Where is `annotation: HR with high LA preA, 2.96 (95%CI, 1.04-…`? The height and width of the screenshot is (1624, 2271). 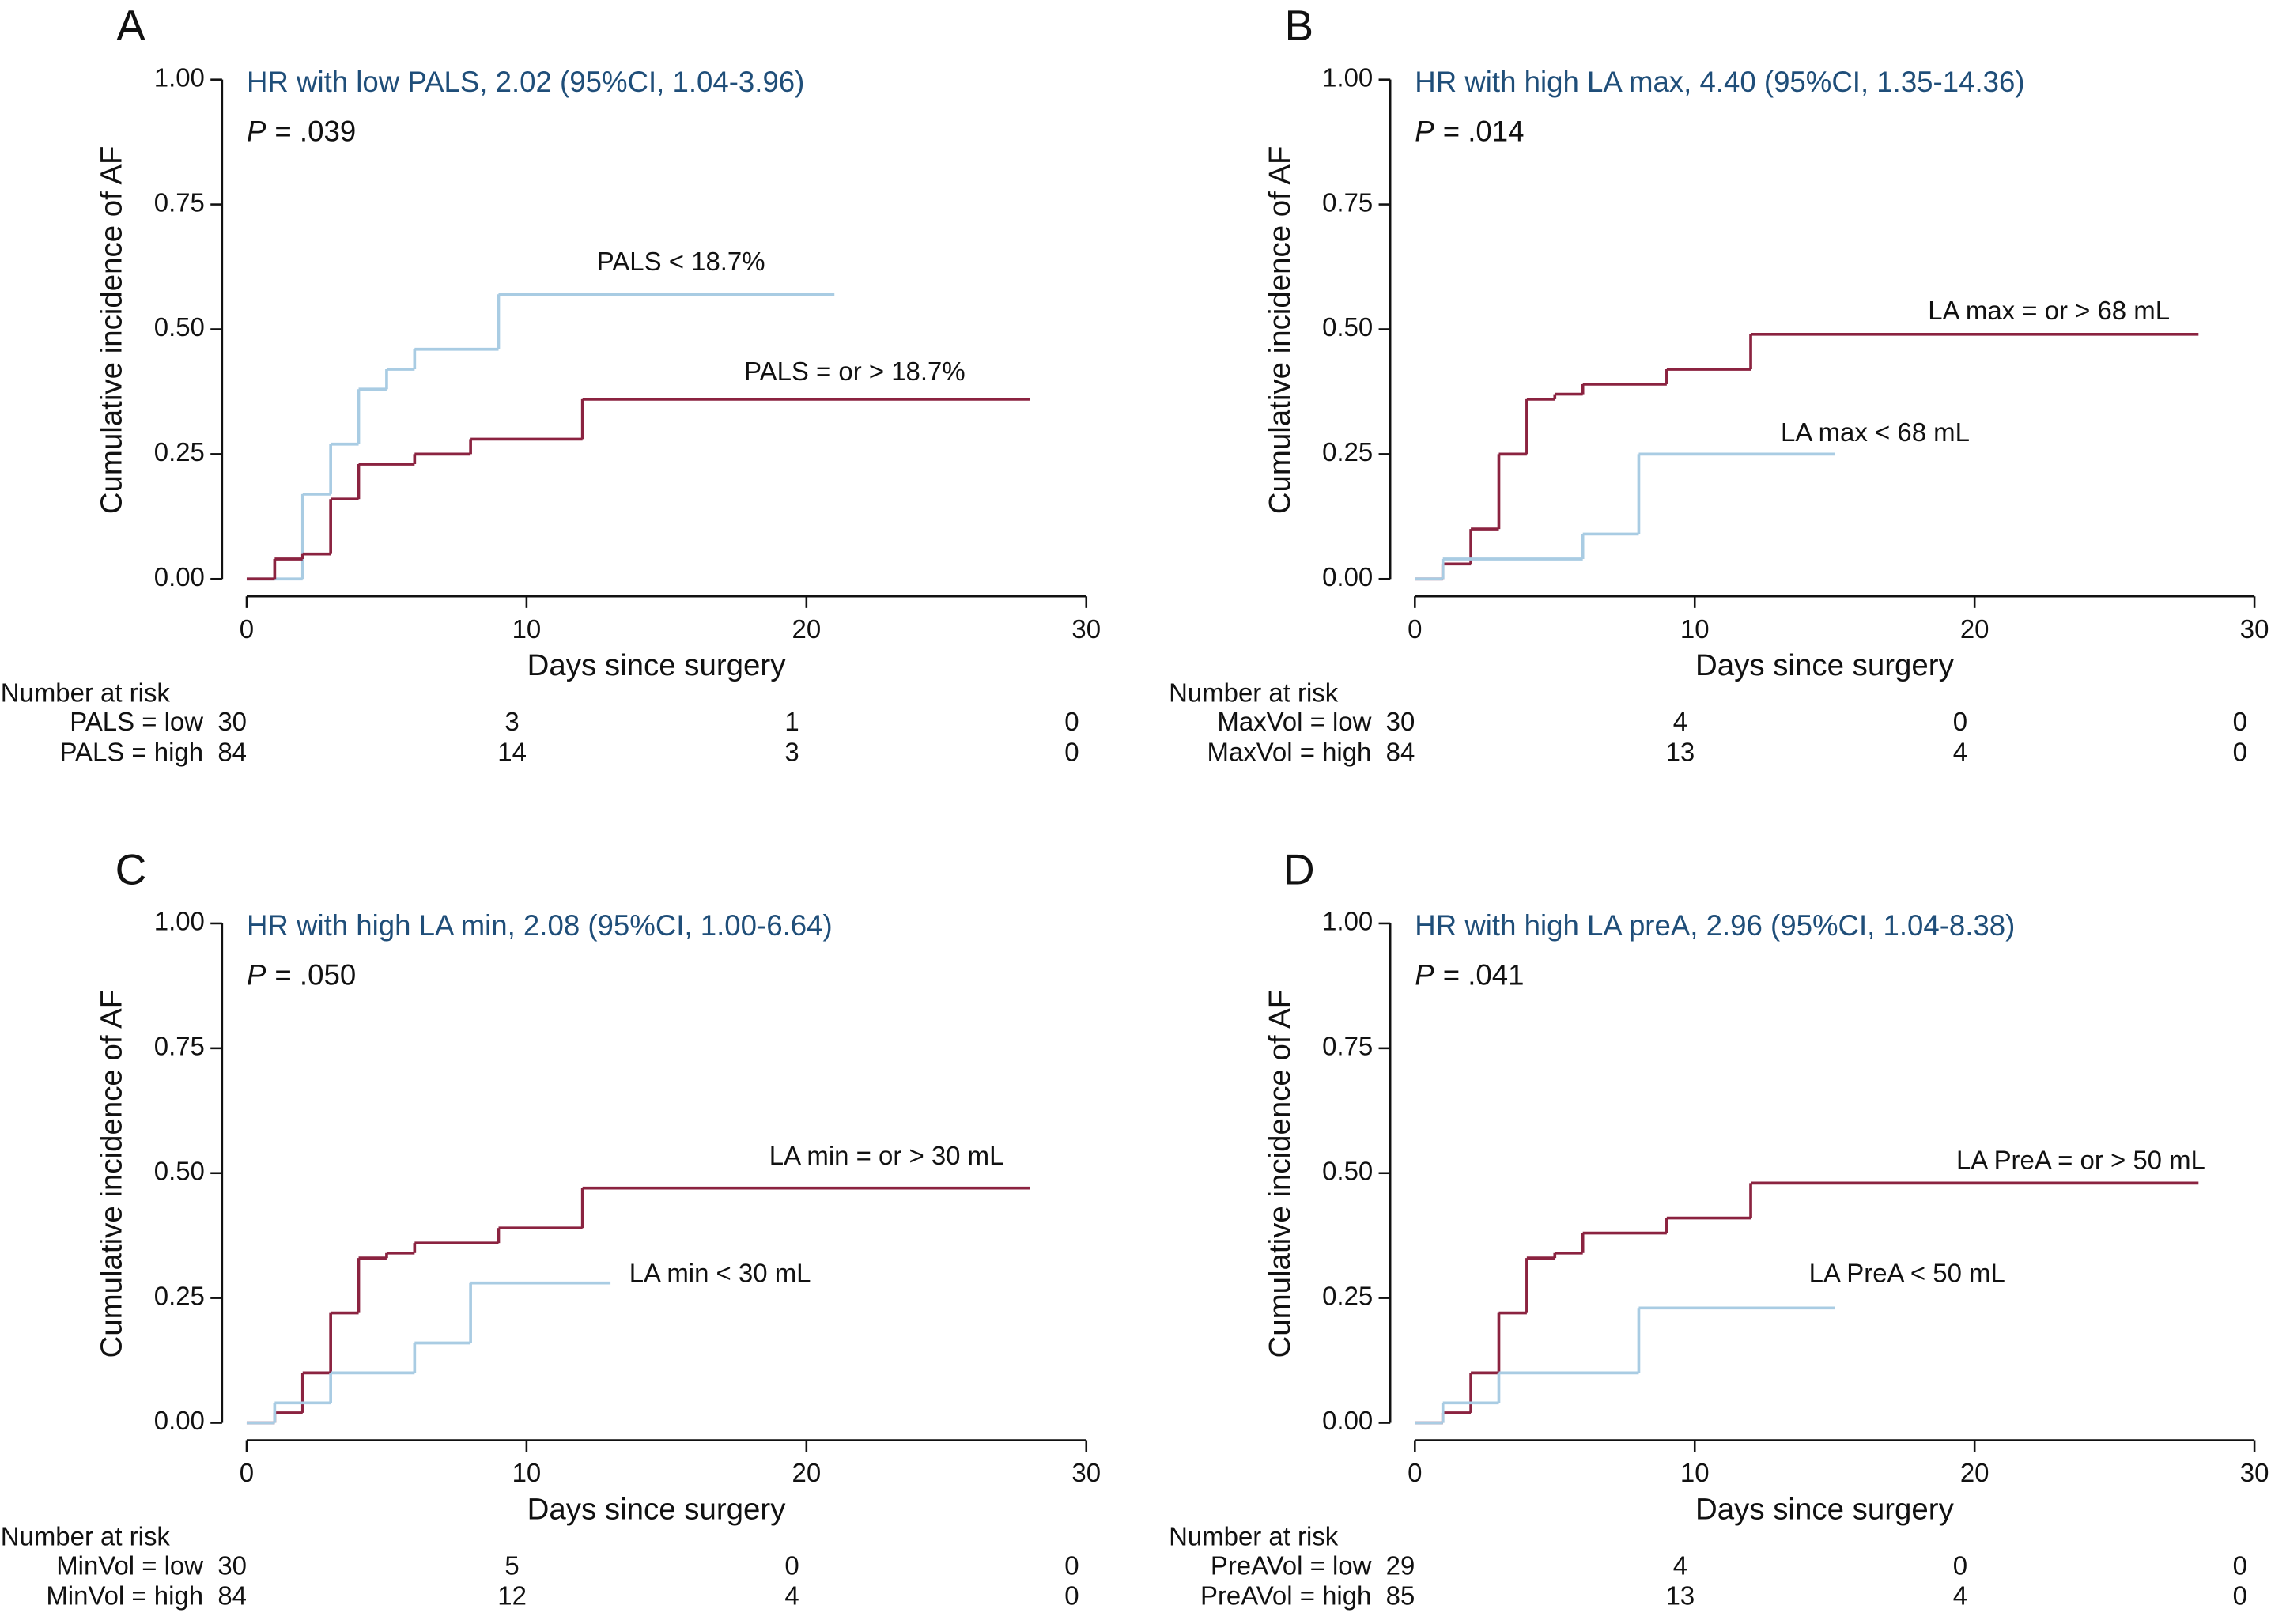
annotation: HR with high LA preA, 2.96 (95%CI, 1.04-… is located at coordinates (1715, 925).